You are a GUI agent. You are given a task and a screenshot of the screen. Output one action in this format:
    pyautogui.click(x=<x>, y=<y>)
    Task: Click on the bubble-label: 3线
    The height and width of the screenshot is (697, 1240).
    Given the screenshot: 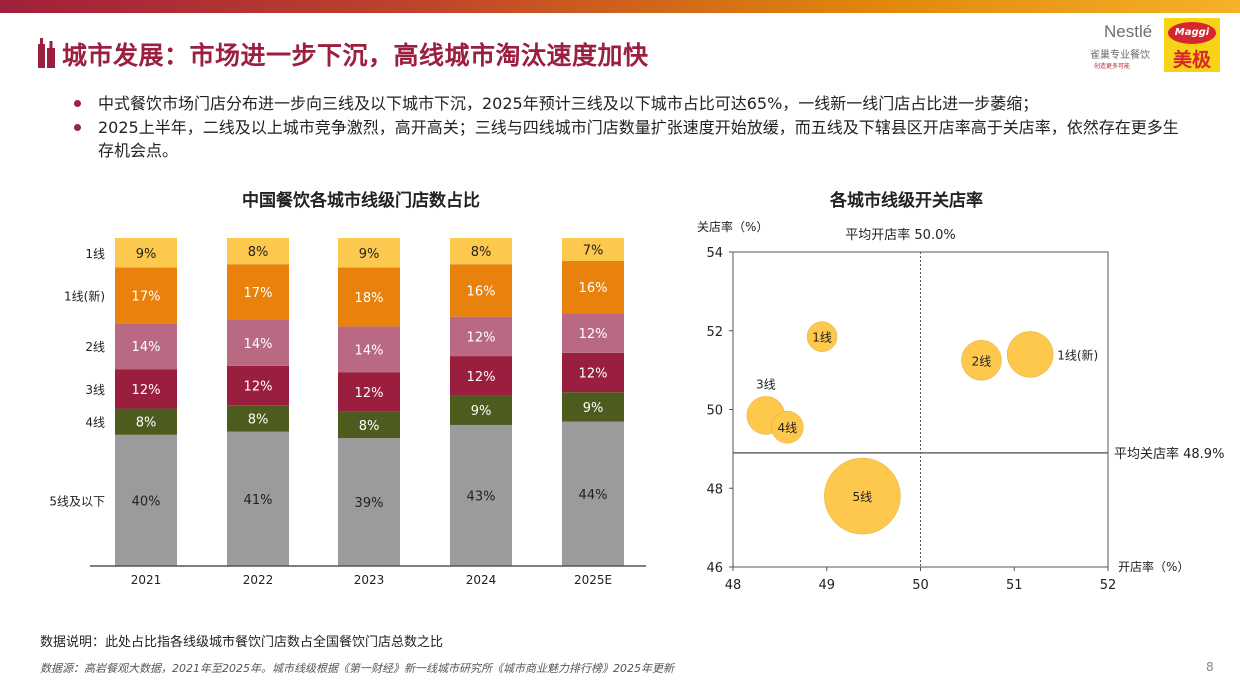 What is the action you would take?
    pyautogui.click(x=766, y=384)
    